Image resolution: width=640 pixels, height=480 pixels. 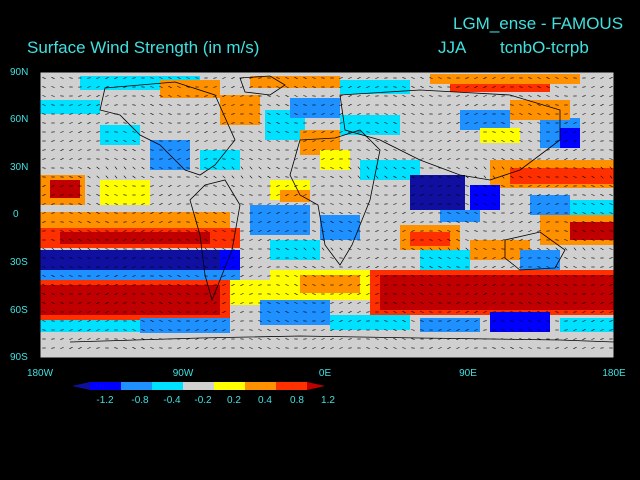 What do you see at coordinates (328, 400) in the screenshot?
I see `colorbar-label: 1.2` at bounding box center [328, 400].